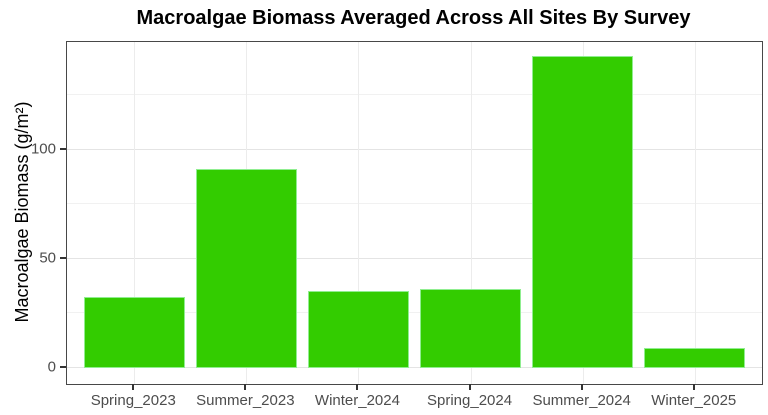  Describe the element at coordinates (133, 400) in the screenshot. I see `x-tick-label: Spring_2023` at that location.